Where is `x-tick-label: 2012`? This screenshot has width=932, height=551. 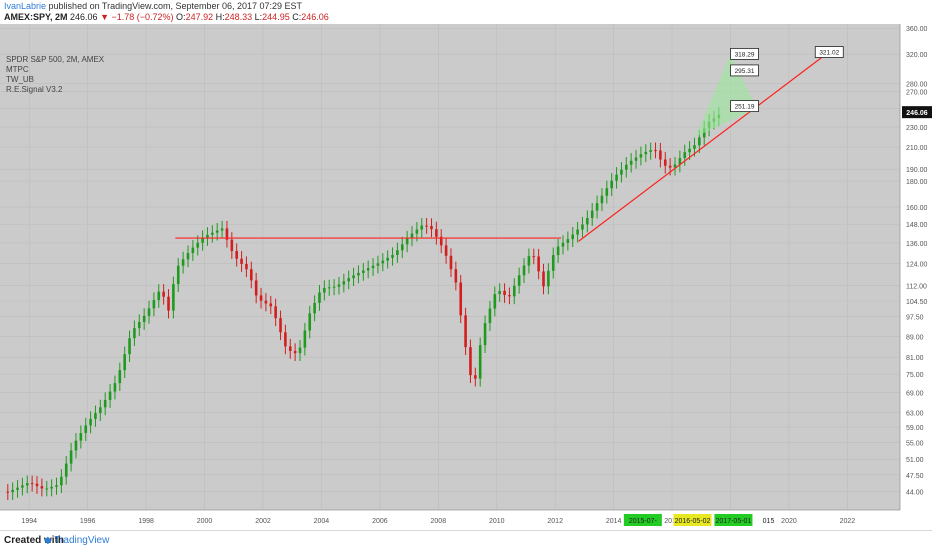
x-tick-label: 2012 is located at coordinates (555, 521).